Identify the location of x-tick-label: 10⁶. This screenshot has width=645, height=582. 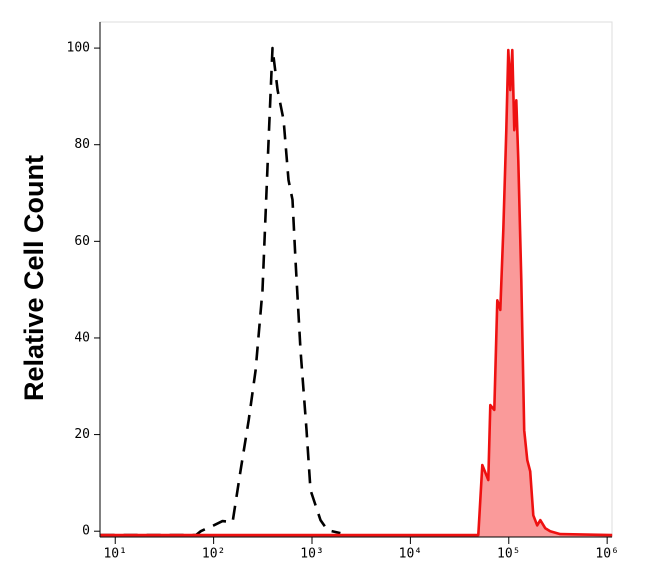
(606, 554).